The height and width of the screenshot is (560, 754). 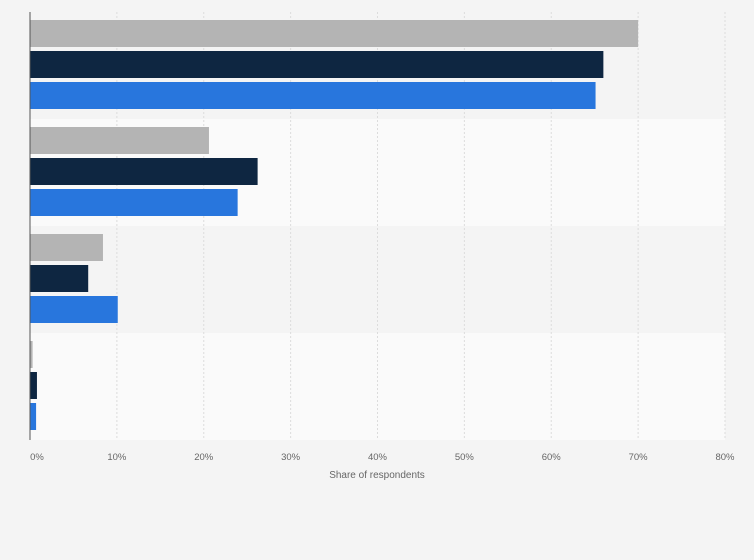 What do you see at coordinates (552, 457) in the screenshot?
I see `x-tick-label: 60%` at bounding box center [552, 457].